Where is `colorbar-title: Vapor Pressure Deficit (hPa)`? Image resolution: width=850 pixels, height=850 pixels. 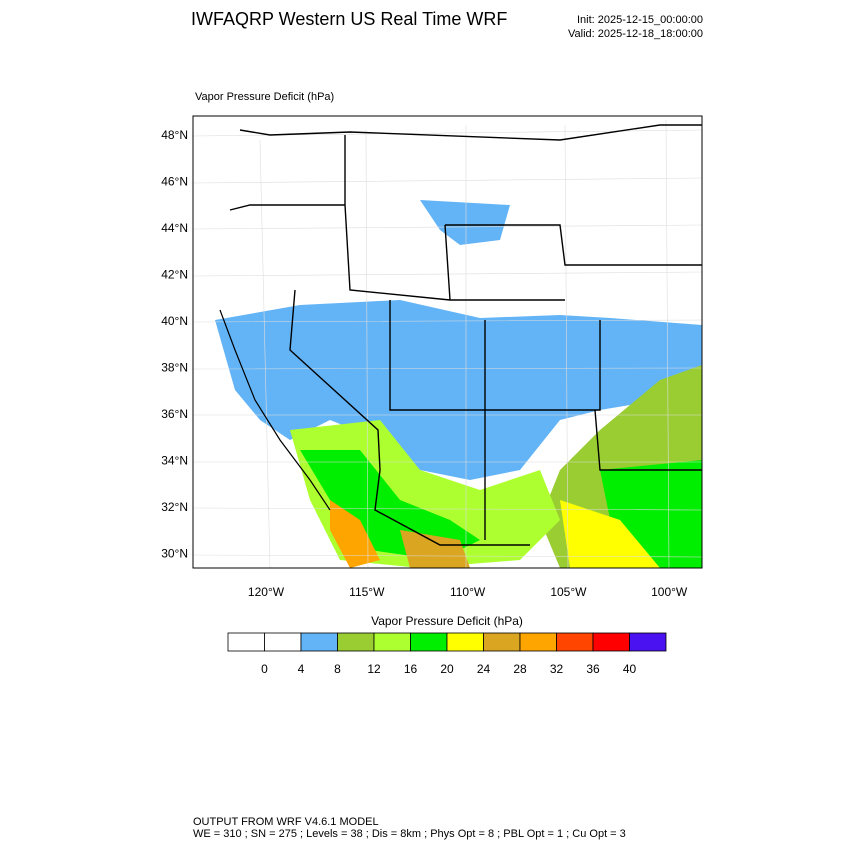 colorbar-title: Vapor Pressure Deficit (hPa) is located at coordinates (447, 621).